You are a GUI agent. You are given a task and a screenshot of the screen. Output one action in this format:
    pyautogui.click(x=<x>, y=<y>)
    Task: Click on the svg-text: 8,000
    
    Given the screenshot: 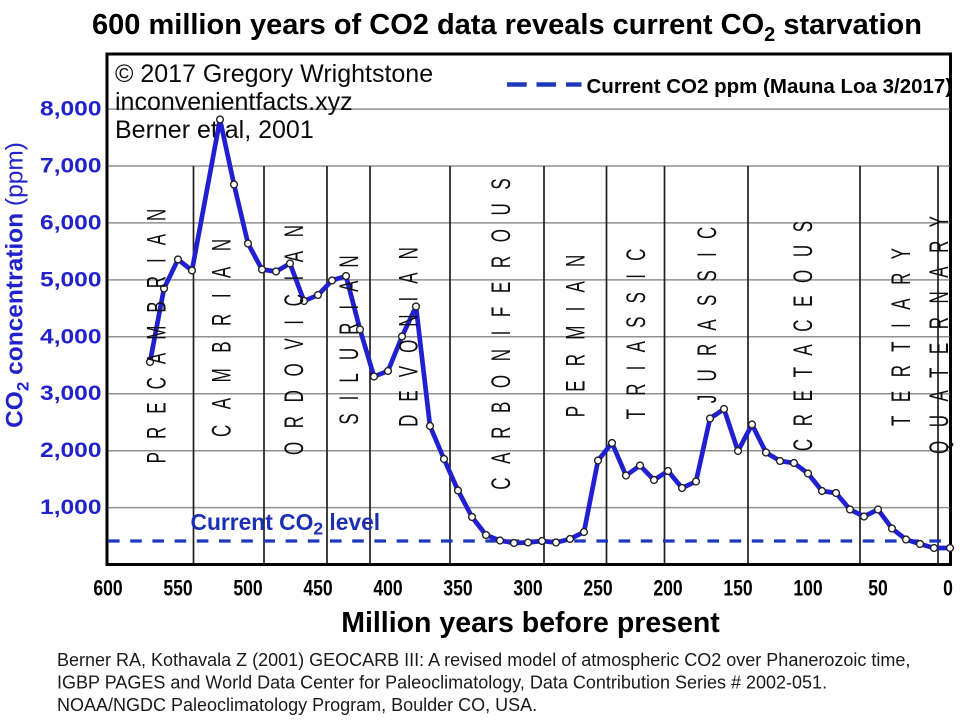 What is the action you would take?
    pyautogui.click(x=70, y=108)
    